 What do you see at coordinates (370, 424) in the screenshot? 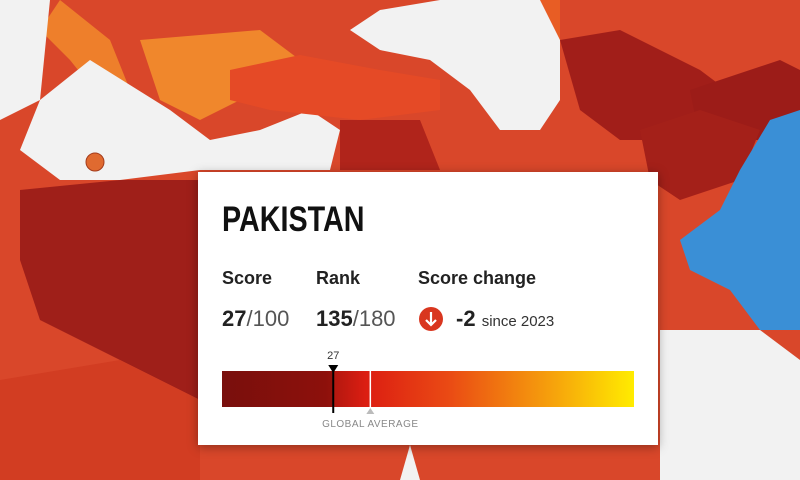
I see `global-average-label: GLOBAL AVERAGE` at bounding box center [370, 424].